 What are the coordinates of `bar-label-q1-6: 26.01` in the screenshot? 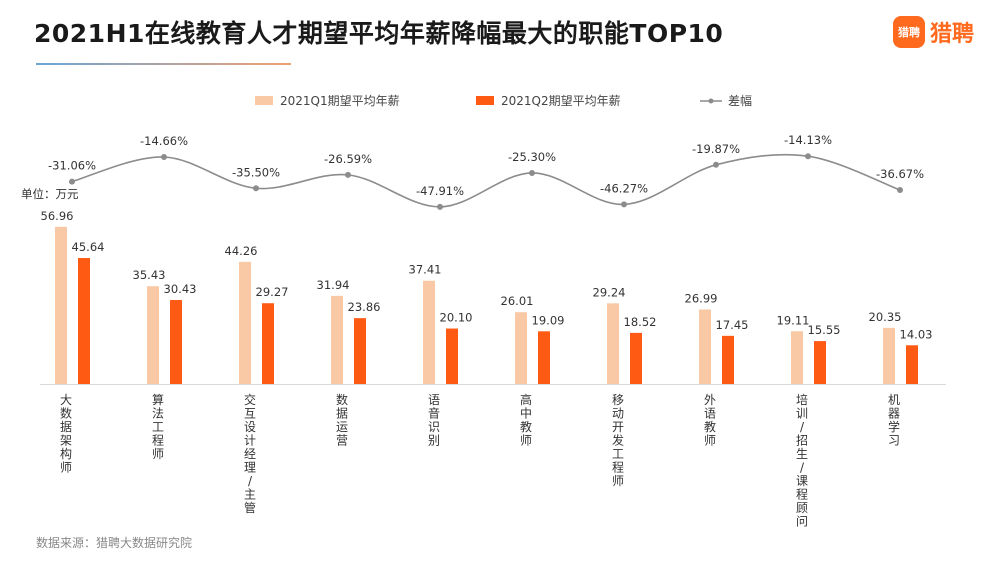 It's located at (517, 301).